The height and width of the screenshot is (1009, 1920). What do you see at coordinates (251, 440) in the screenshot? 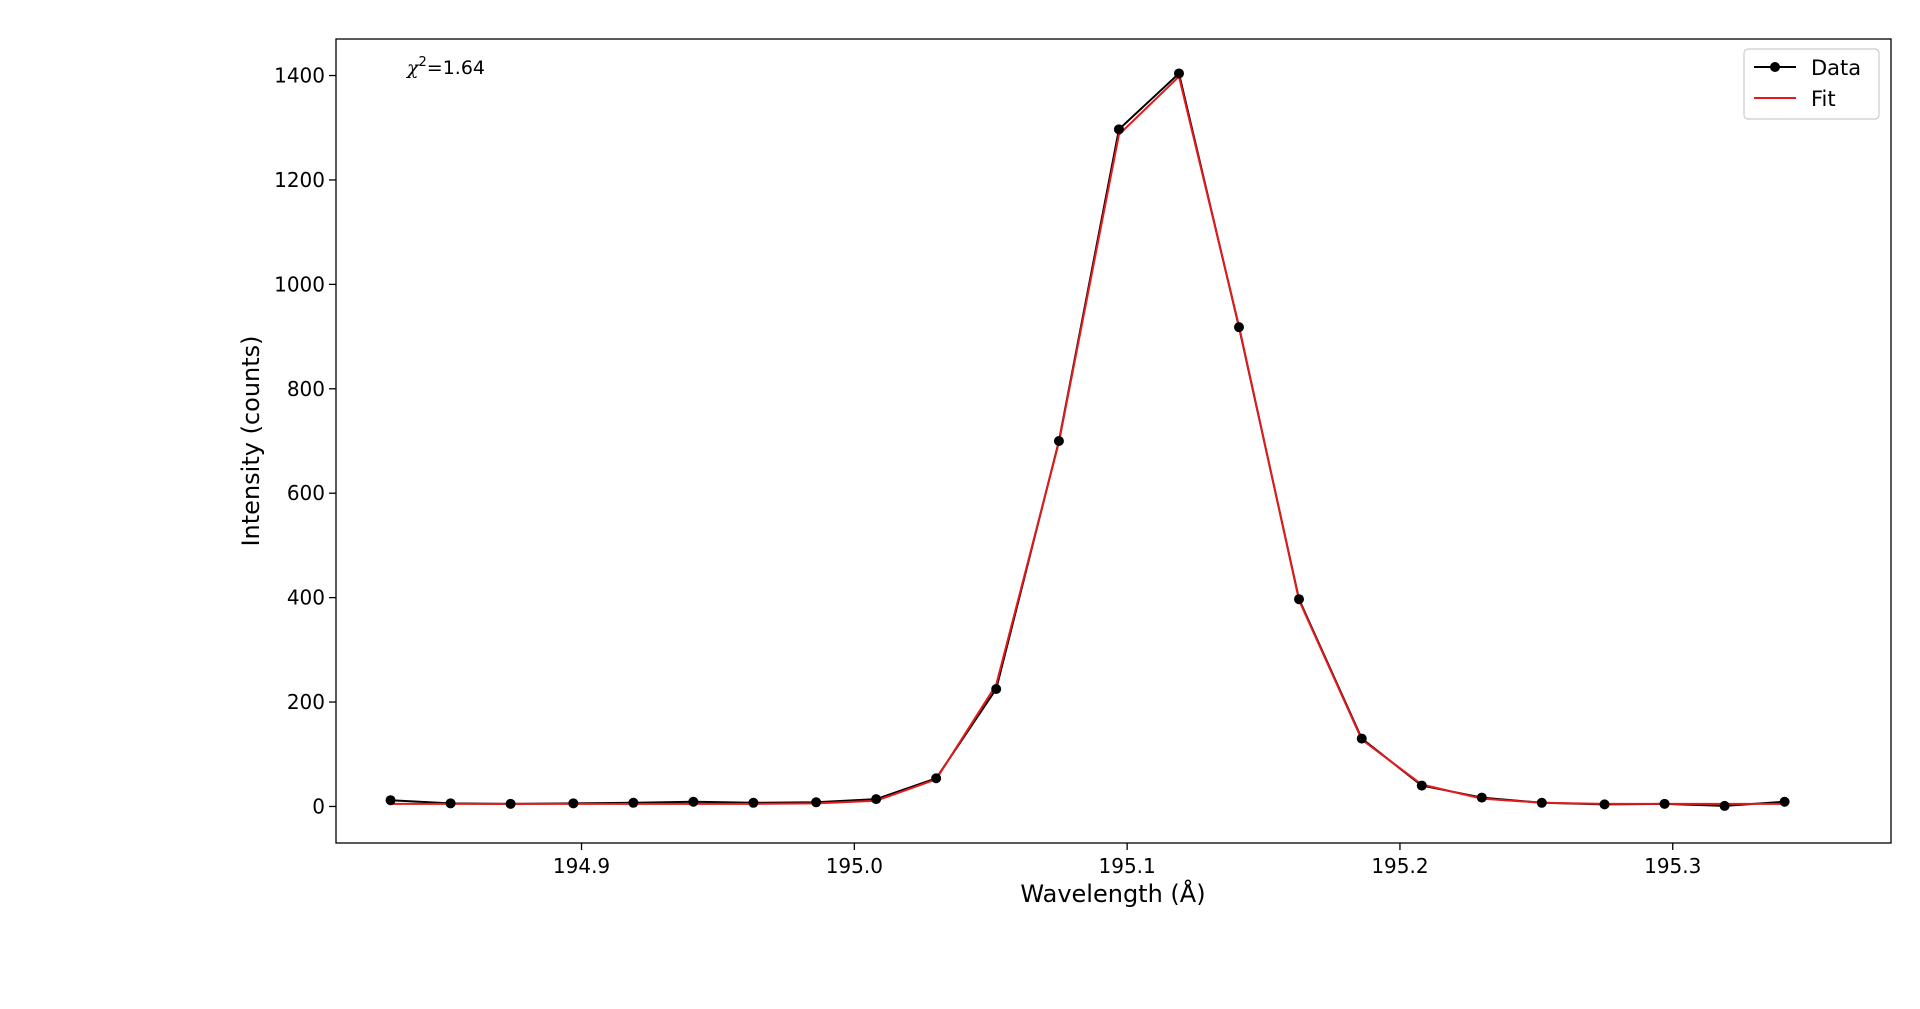
I see `y-axis-title: Intensity (counts)` at bounding box center [251, 440].